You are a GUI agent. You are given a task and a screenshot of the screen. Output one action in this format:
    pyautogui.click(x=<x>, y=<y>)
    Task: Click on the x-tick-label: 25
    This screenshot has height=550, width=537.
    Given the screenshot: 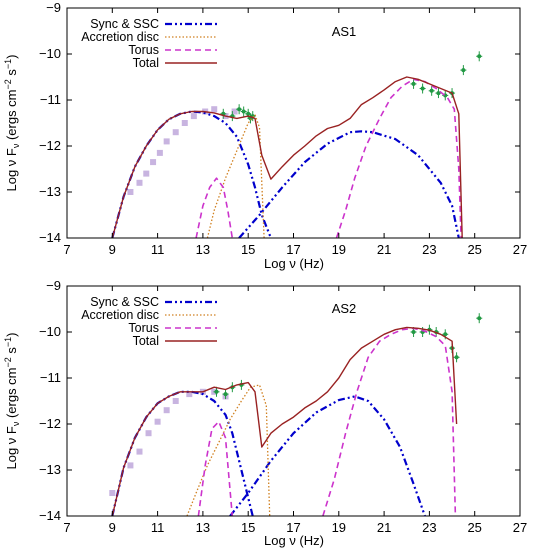 What is the action you would take?
    pyautogui.click(x=474, y=249)
    